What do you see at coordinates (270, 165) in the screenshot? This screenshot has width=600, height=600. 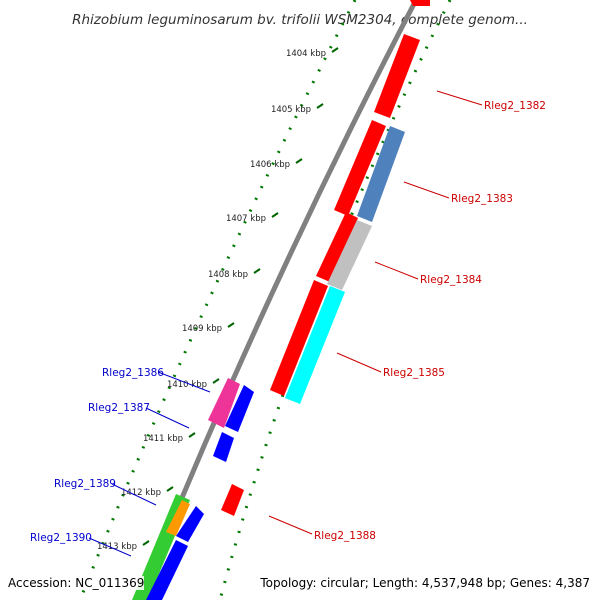 I see `ruler-label: 1406 kbp` at bounding box center [270, 165].